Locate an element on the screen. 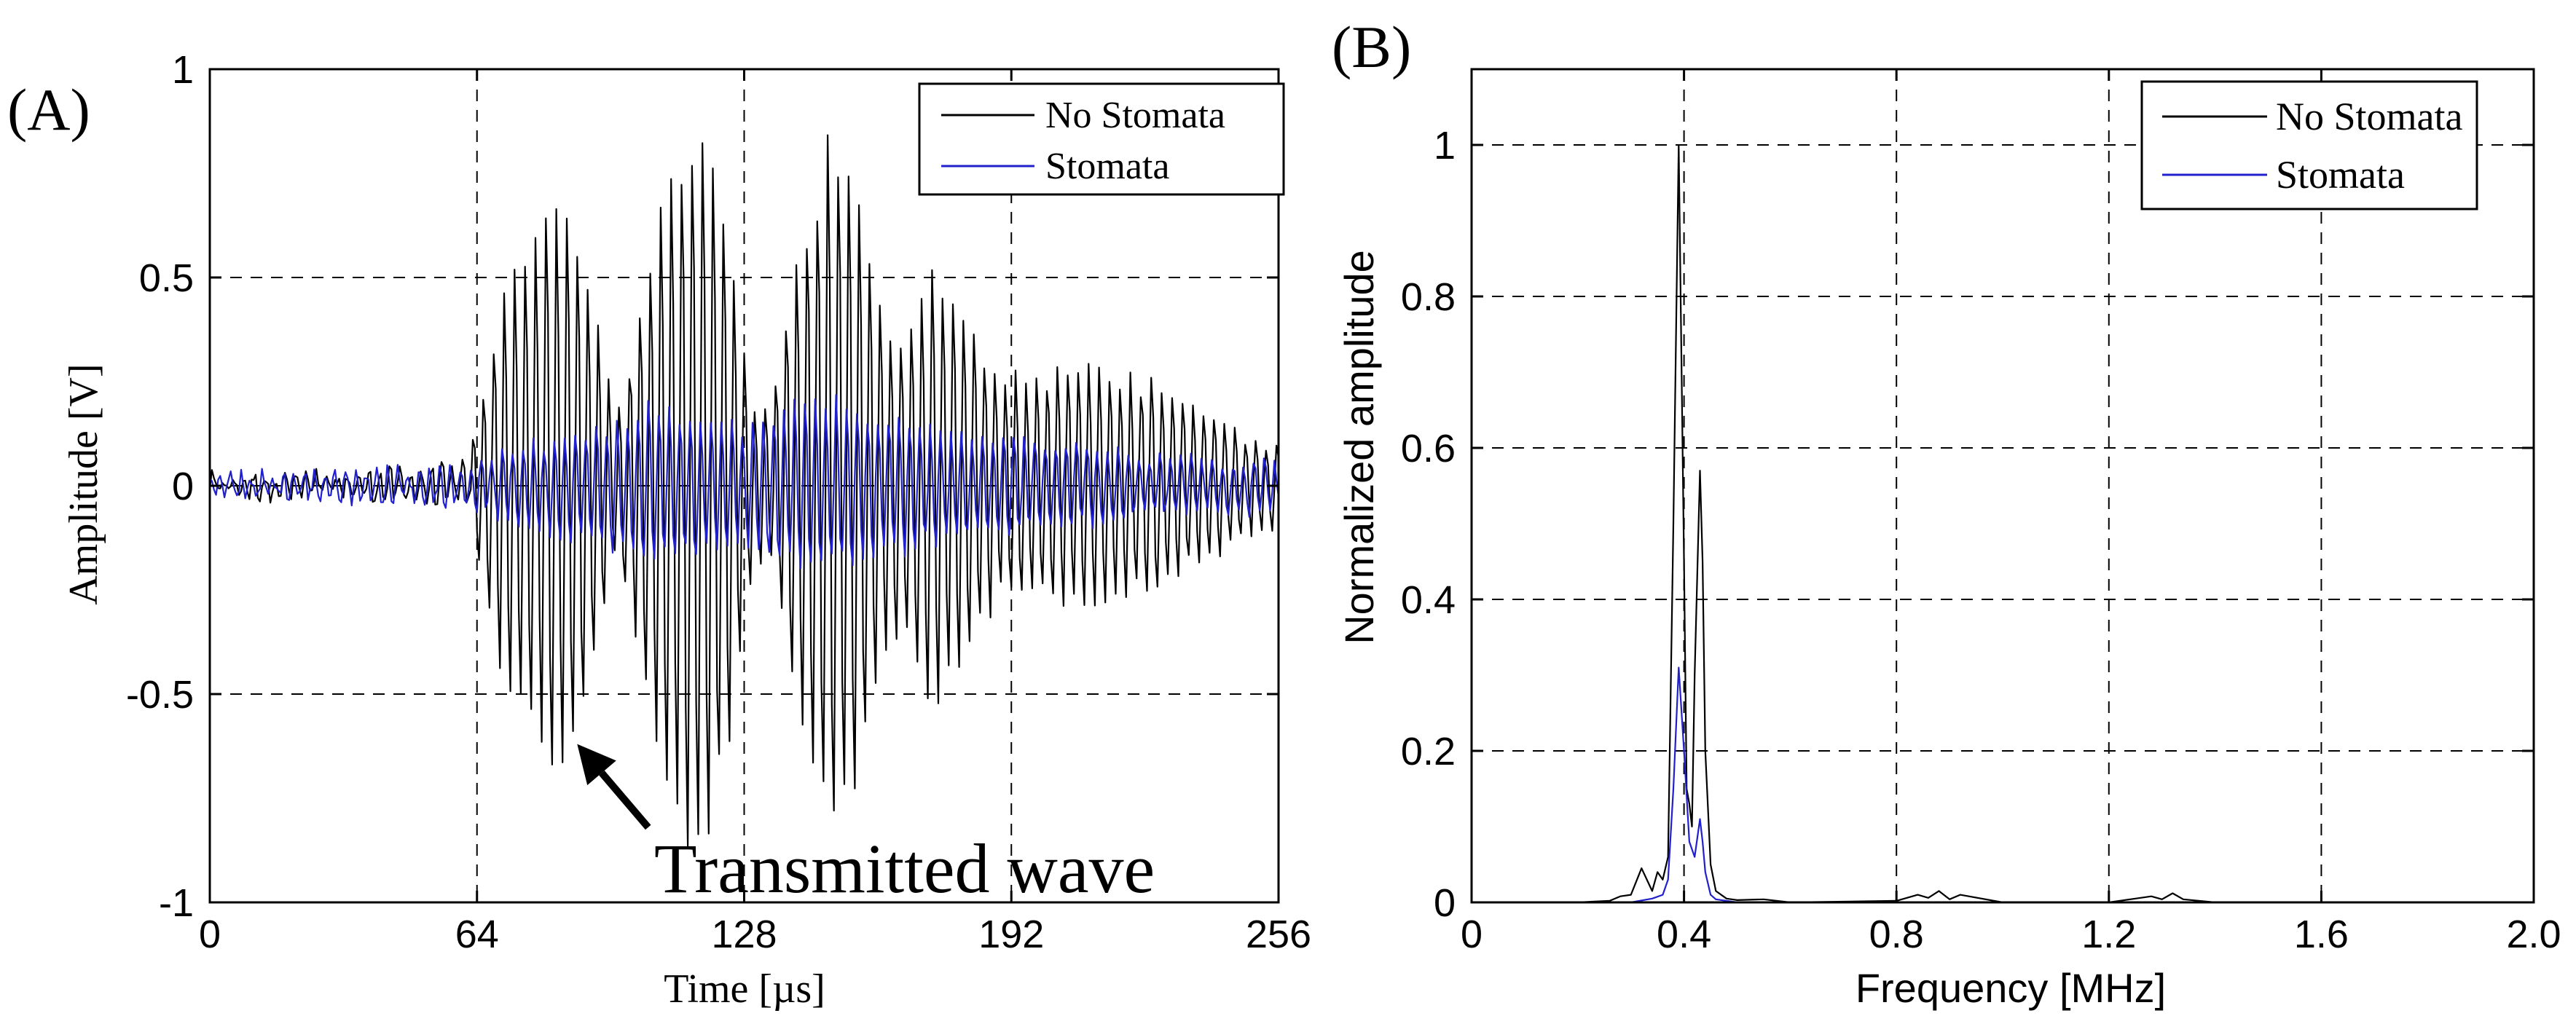 This screenshot has height=1032, width=2576. panel-b-legend: No Stomata Stomata is located at coordinates (2309, 145).